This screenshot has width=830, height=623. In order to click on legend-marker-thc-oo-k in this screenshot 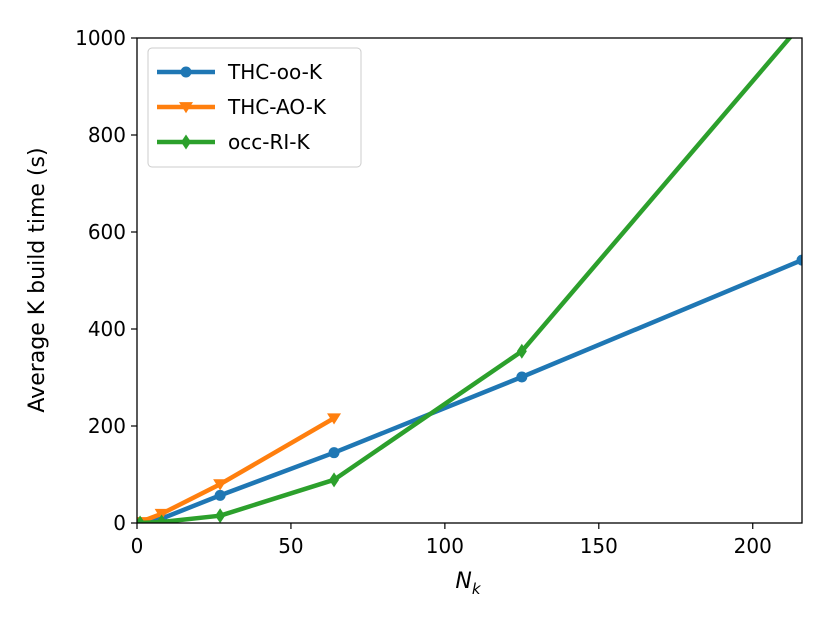, I will do `click(186, 72)`.